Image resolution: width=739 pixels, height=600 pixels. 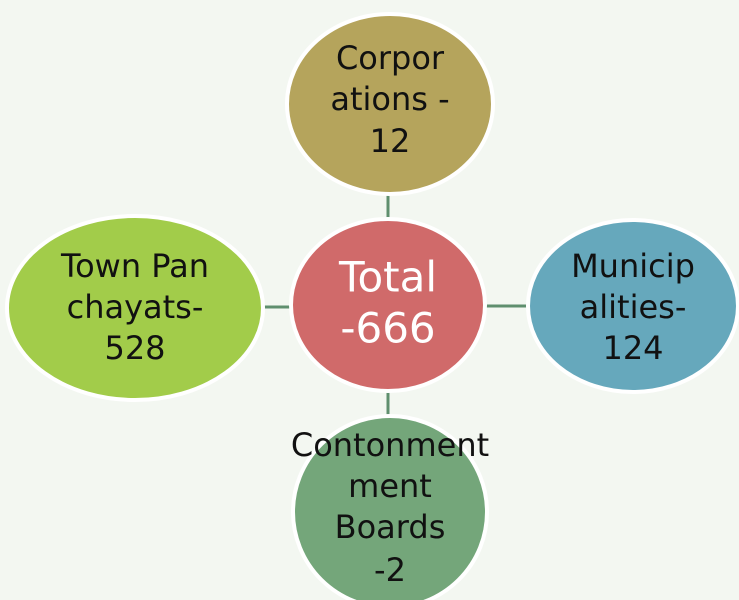 I want to click on node-label: Contonment, so click(x=390, y=445).